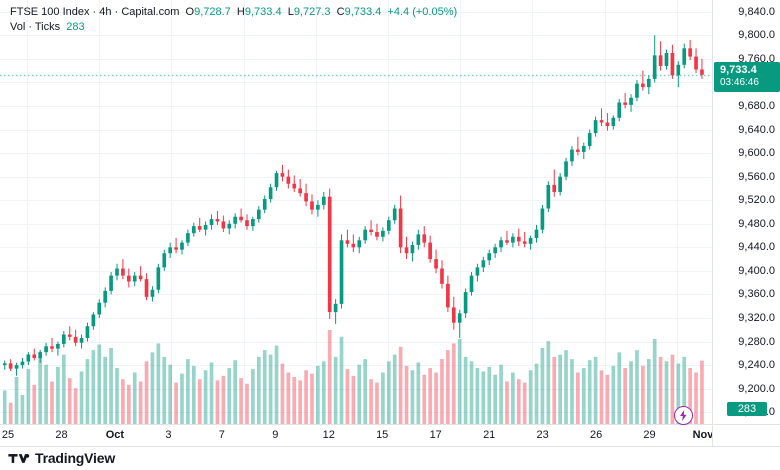 The width and height of the screenshot is (780, 470). Describe the element at coordinates (275, 435) in the screenshot. I see `time-axis-tick: 9` at that location.